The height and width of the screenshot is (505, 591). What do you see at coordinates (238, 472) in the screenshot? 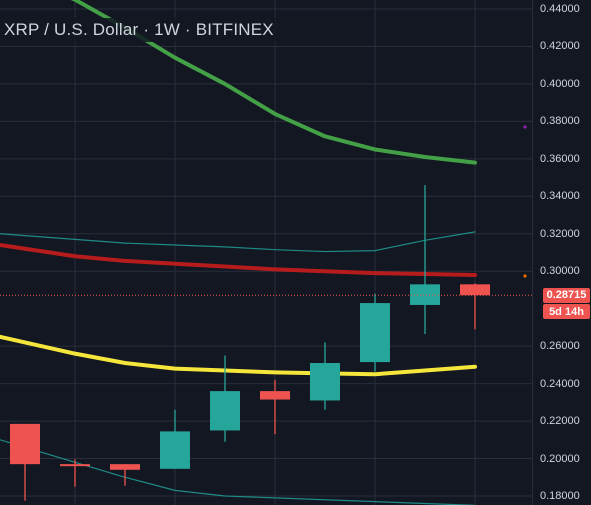
I see `envelope-lower-line` at bounding box center [238, 472].